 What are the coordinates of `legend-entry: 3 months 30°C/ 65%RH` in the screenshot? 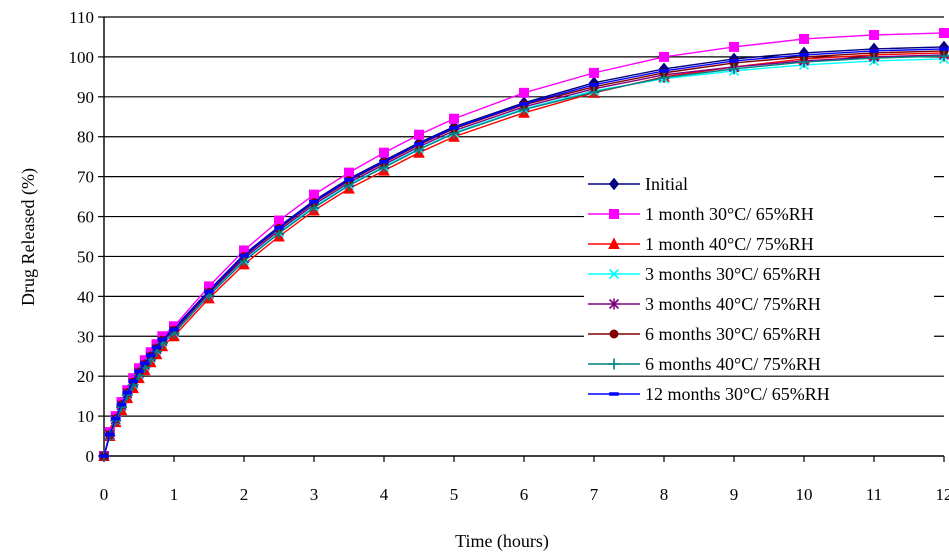 It's located at (759, 273).